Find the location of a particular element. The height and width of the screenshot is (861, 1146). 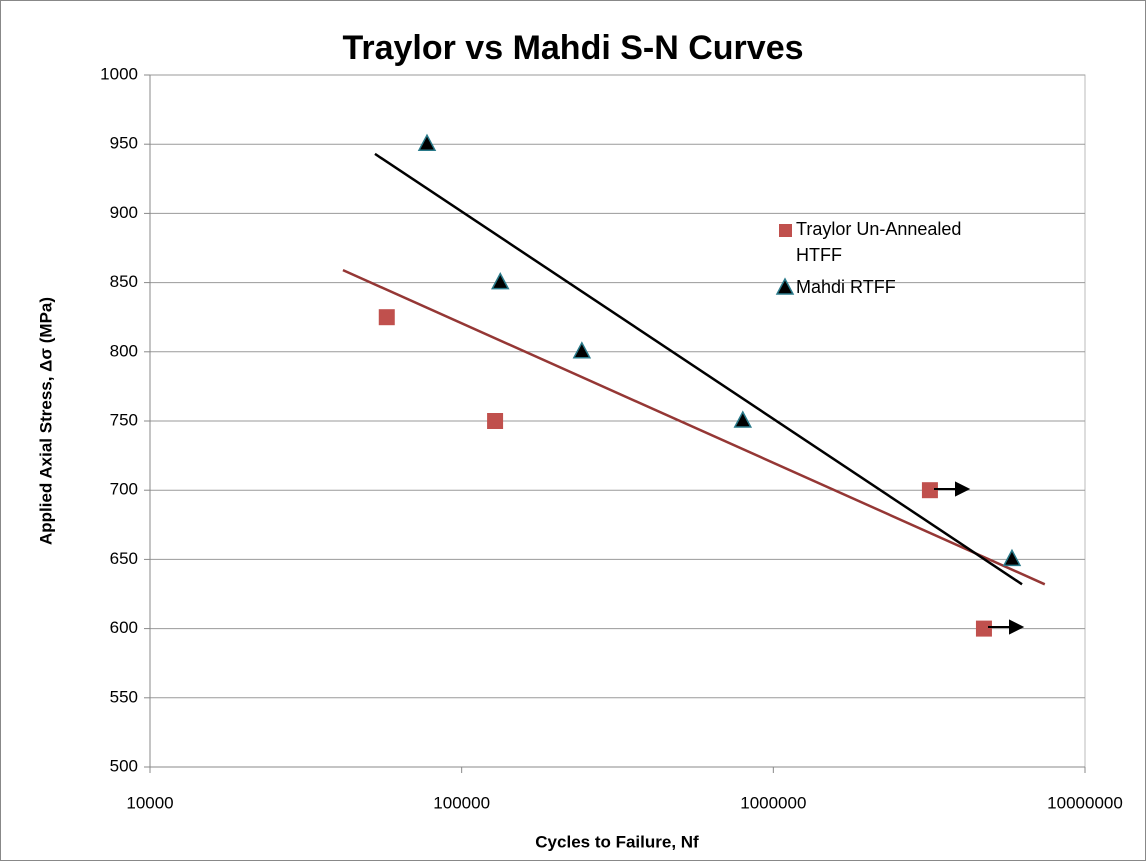

y-tick-label: 650 is located at coordinates (124, 558).